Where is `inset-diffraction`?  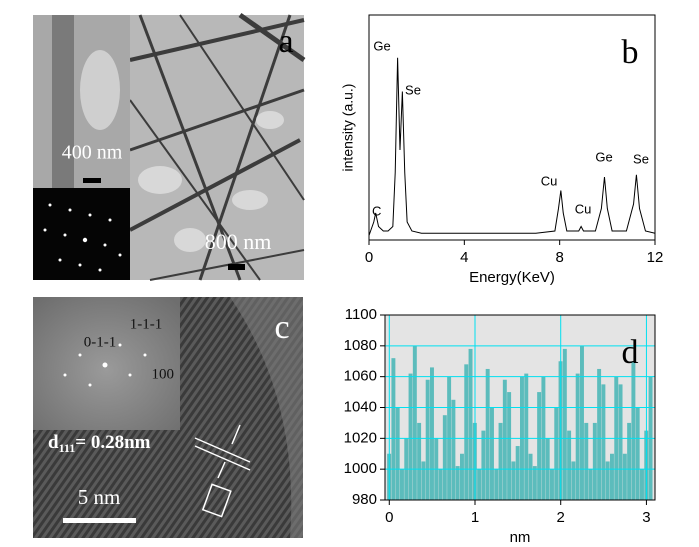 inset-diffraction is located at coordinates (81, 234).